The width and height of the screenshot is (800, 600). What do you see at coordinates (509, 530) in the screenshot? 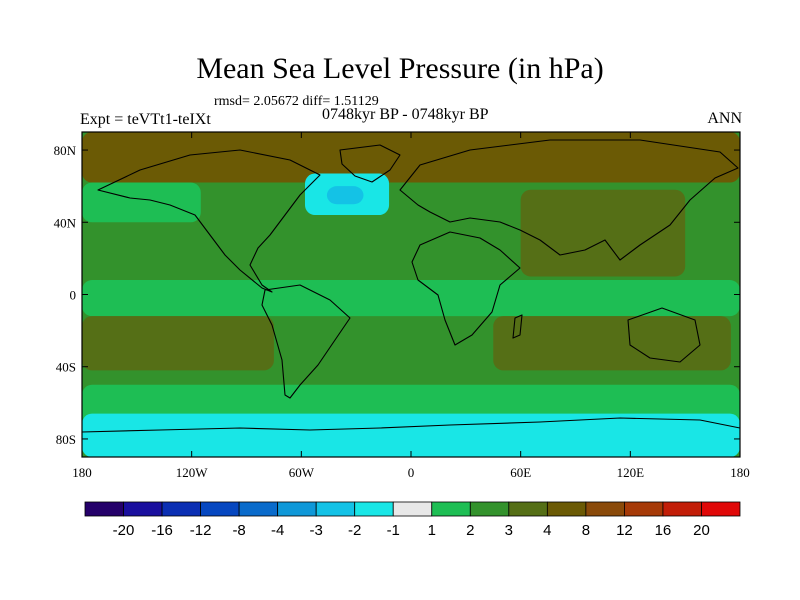
I see `colorbar-label: 3` at bounding box center [509, 530].